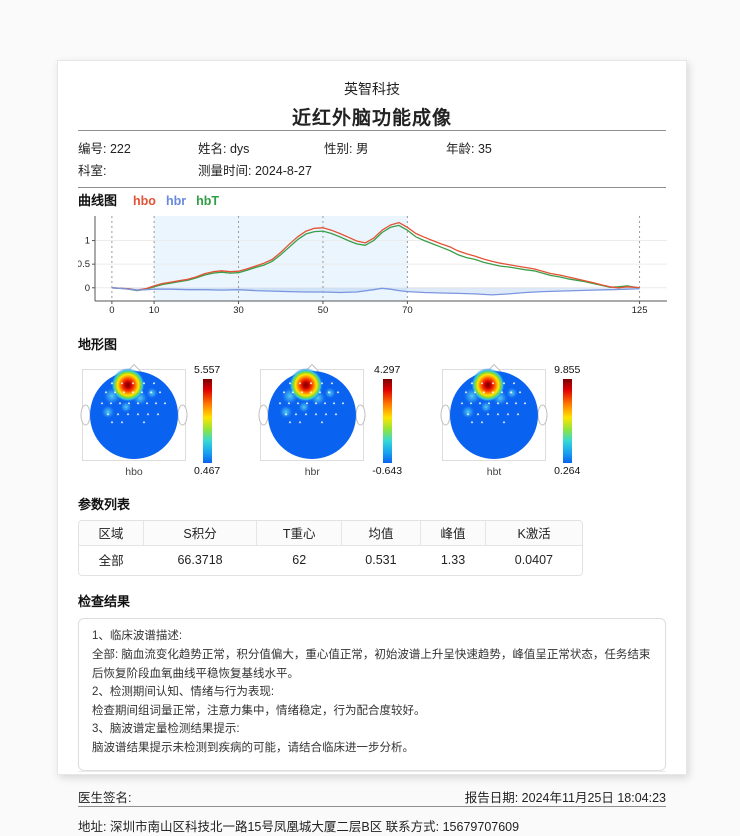 This screenshot has width=740, height=836. I want to click on map-label-hbt: hbt, so click(494, 472).